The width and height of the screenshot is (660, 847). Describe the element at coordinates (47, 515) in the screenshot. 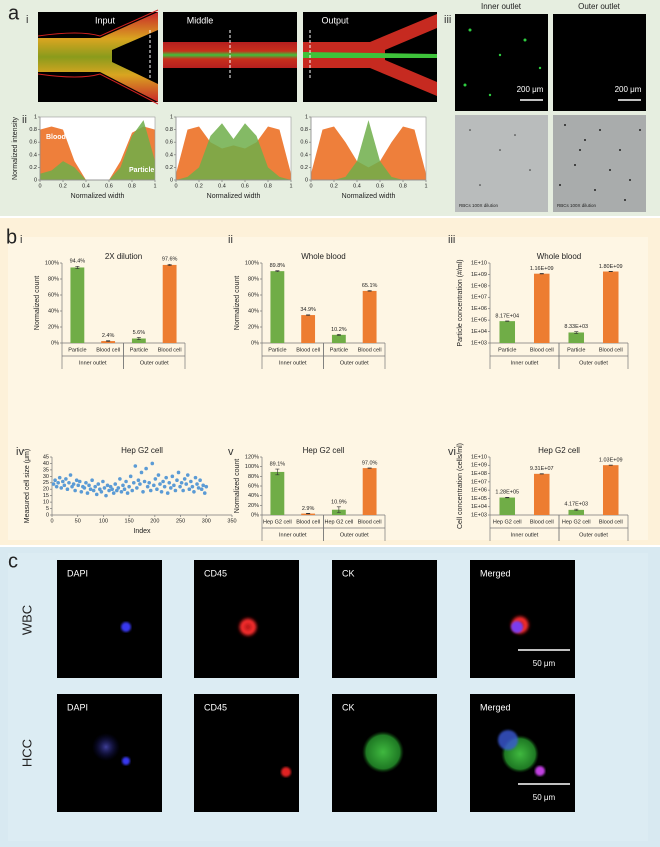

I see `y-tick-label: 0` at that location.